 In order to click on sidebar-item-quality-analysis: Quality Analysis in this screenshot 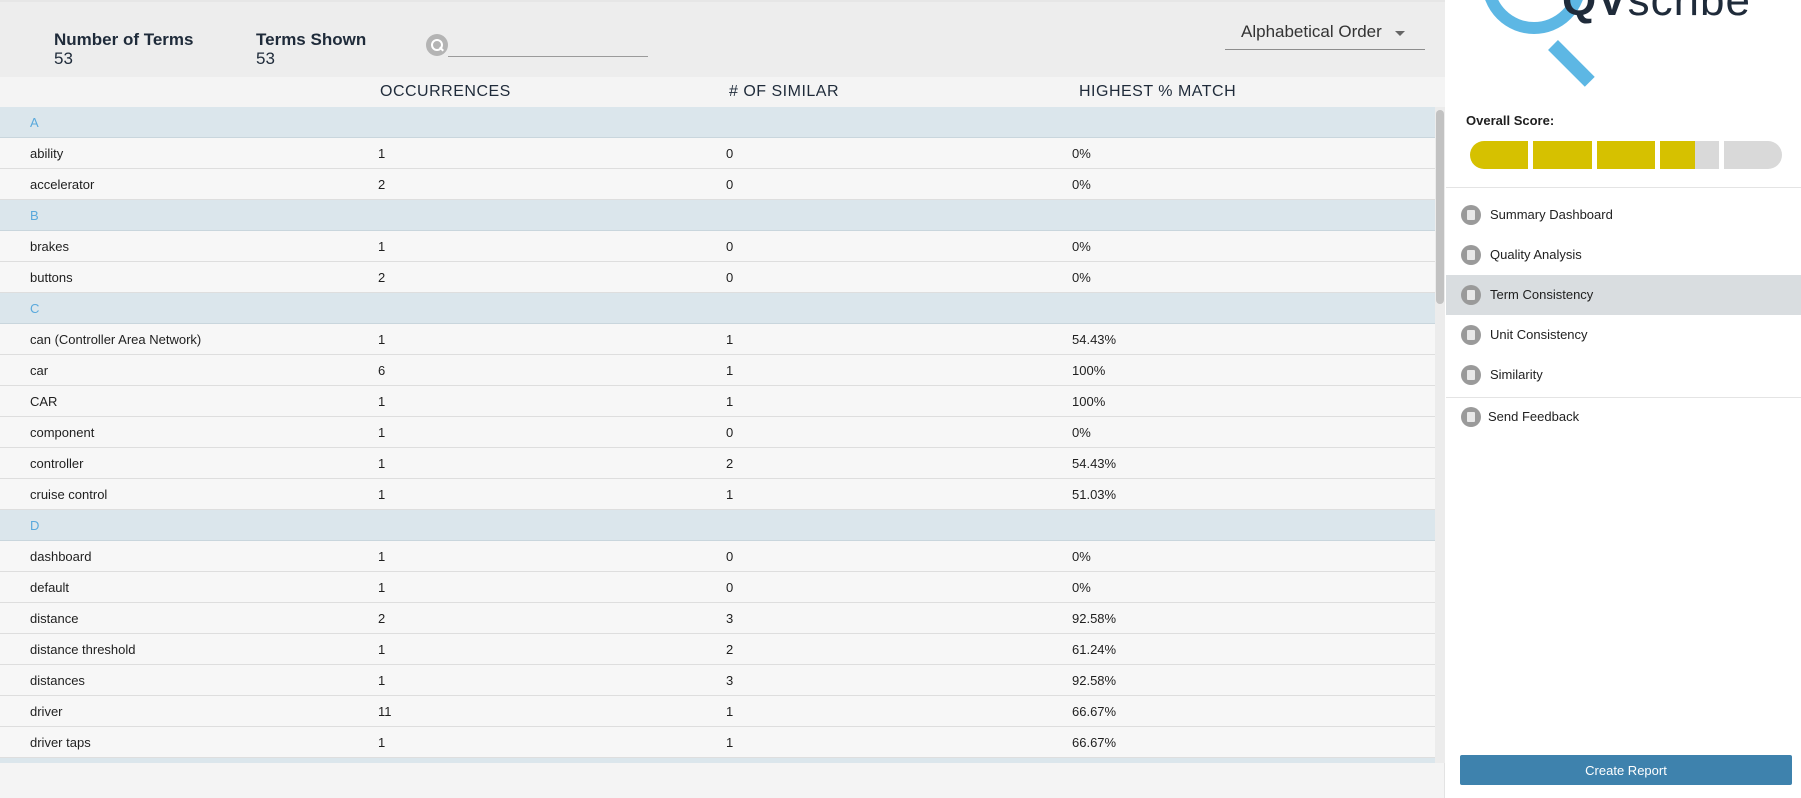, I will do `click(1623, 255)`.